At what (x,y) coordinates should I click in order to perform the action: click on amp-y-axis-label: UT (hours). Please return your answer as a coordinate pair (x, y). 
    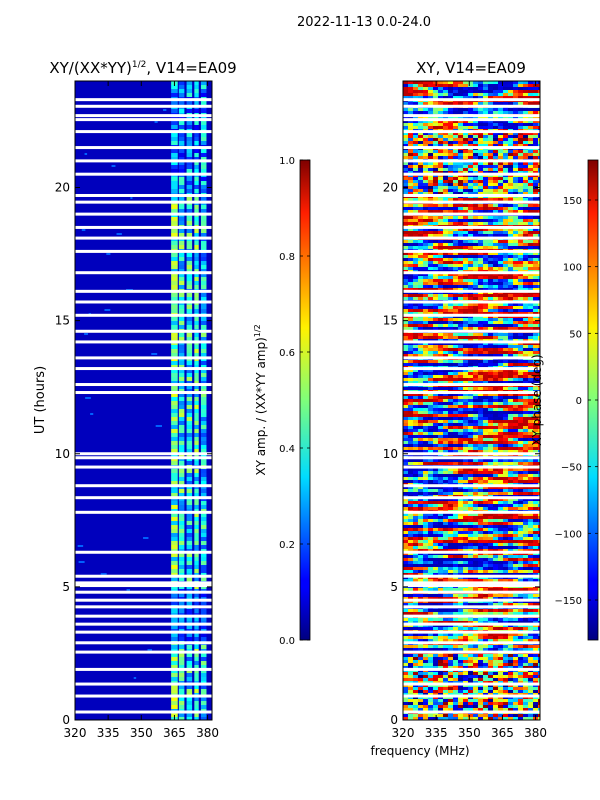
    Looking at the image, I should click on (40, 400).